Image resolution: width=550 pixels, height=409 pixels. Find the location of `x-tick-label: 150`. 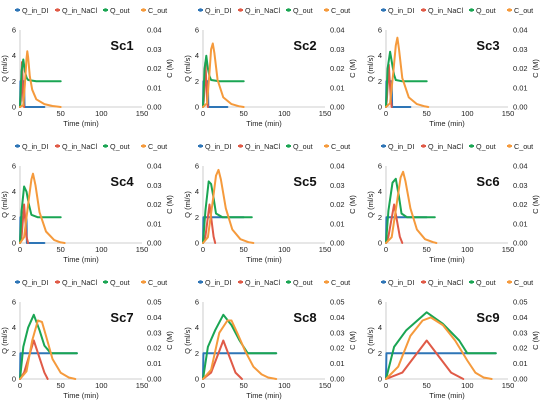

x-tick-label: 150 is located at coordinates (325, 249).